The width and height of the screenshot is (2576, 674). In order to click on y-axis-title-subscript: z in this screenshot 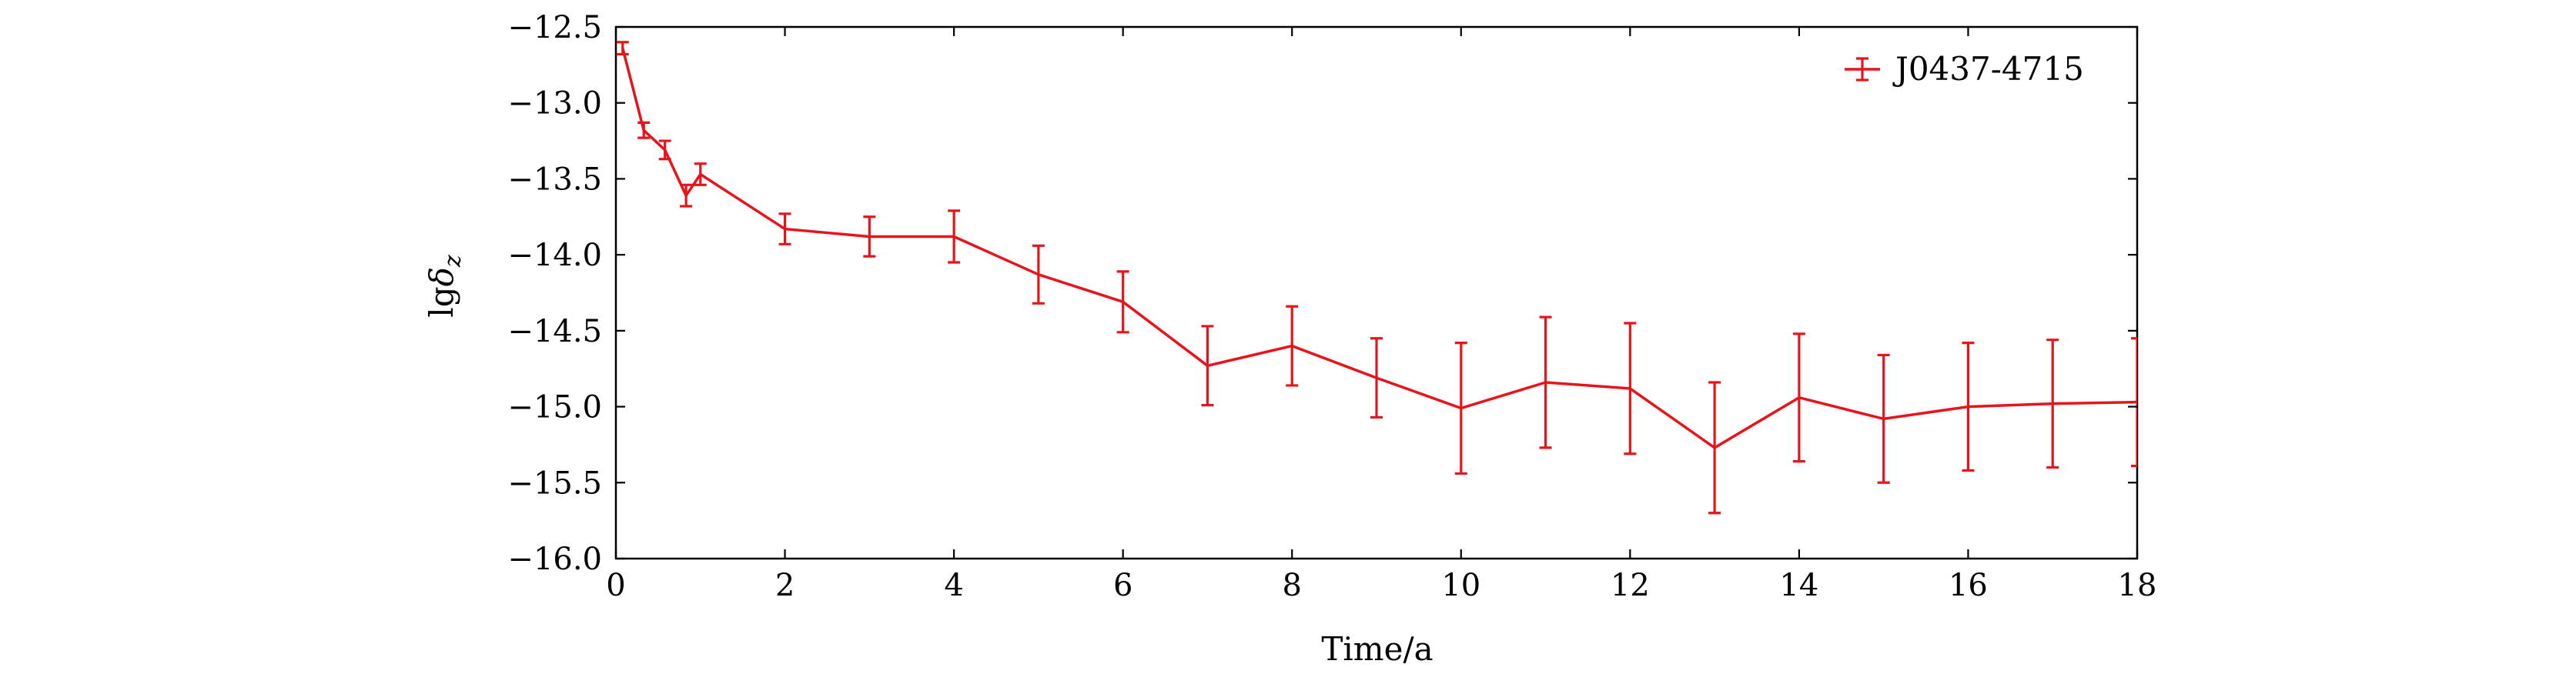, I will do `click(454, 262)`.